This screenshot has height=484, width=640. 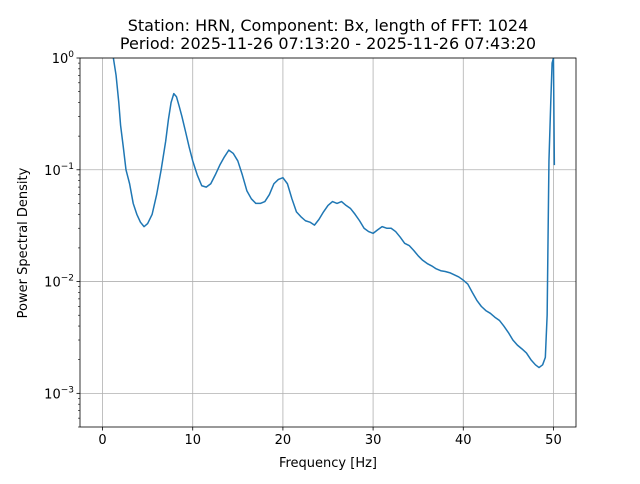 What do you see at coordinates (463, 440) in the screenshot?
I see `x-tick-label: 40` at bounding box center [463, 440].